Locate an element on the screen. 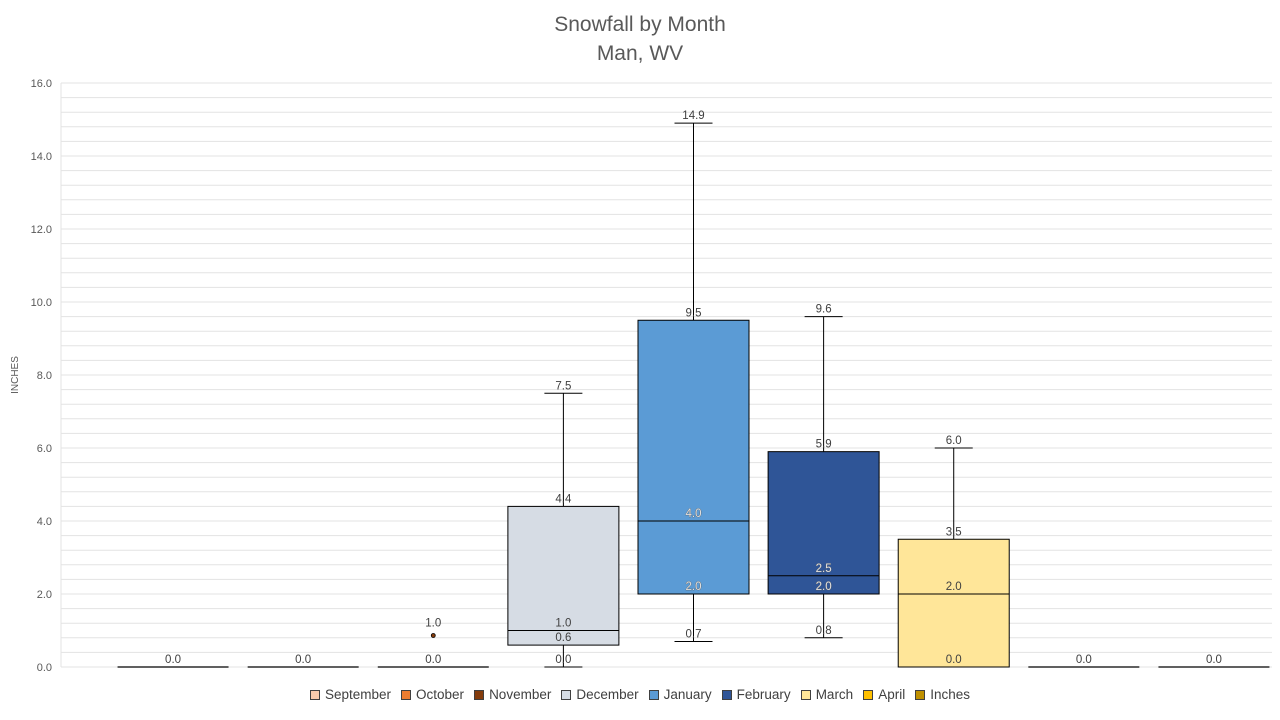 This screenshot has width=1280, height=720. legend-item-september: September is located at coordinates (350, 694).